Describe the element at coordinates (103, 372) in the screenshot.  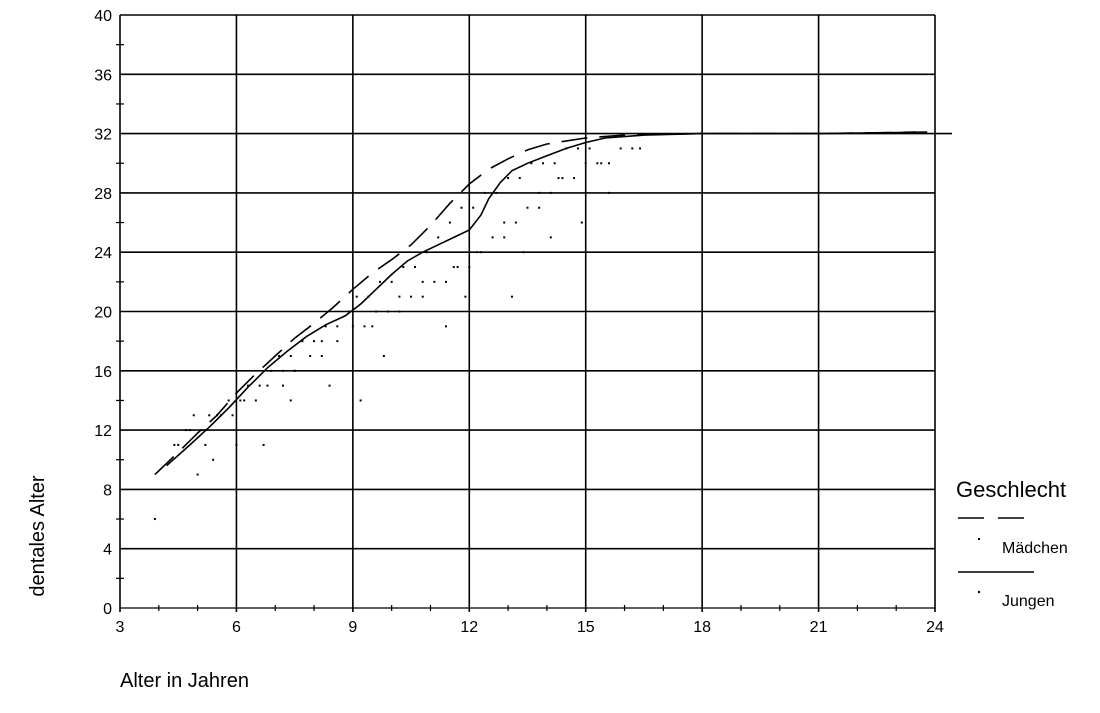
I see `y-tick-label-16: 16` at that location.